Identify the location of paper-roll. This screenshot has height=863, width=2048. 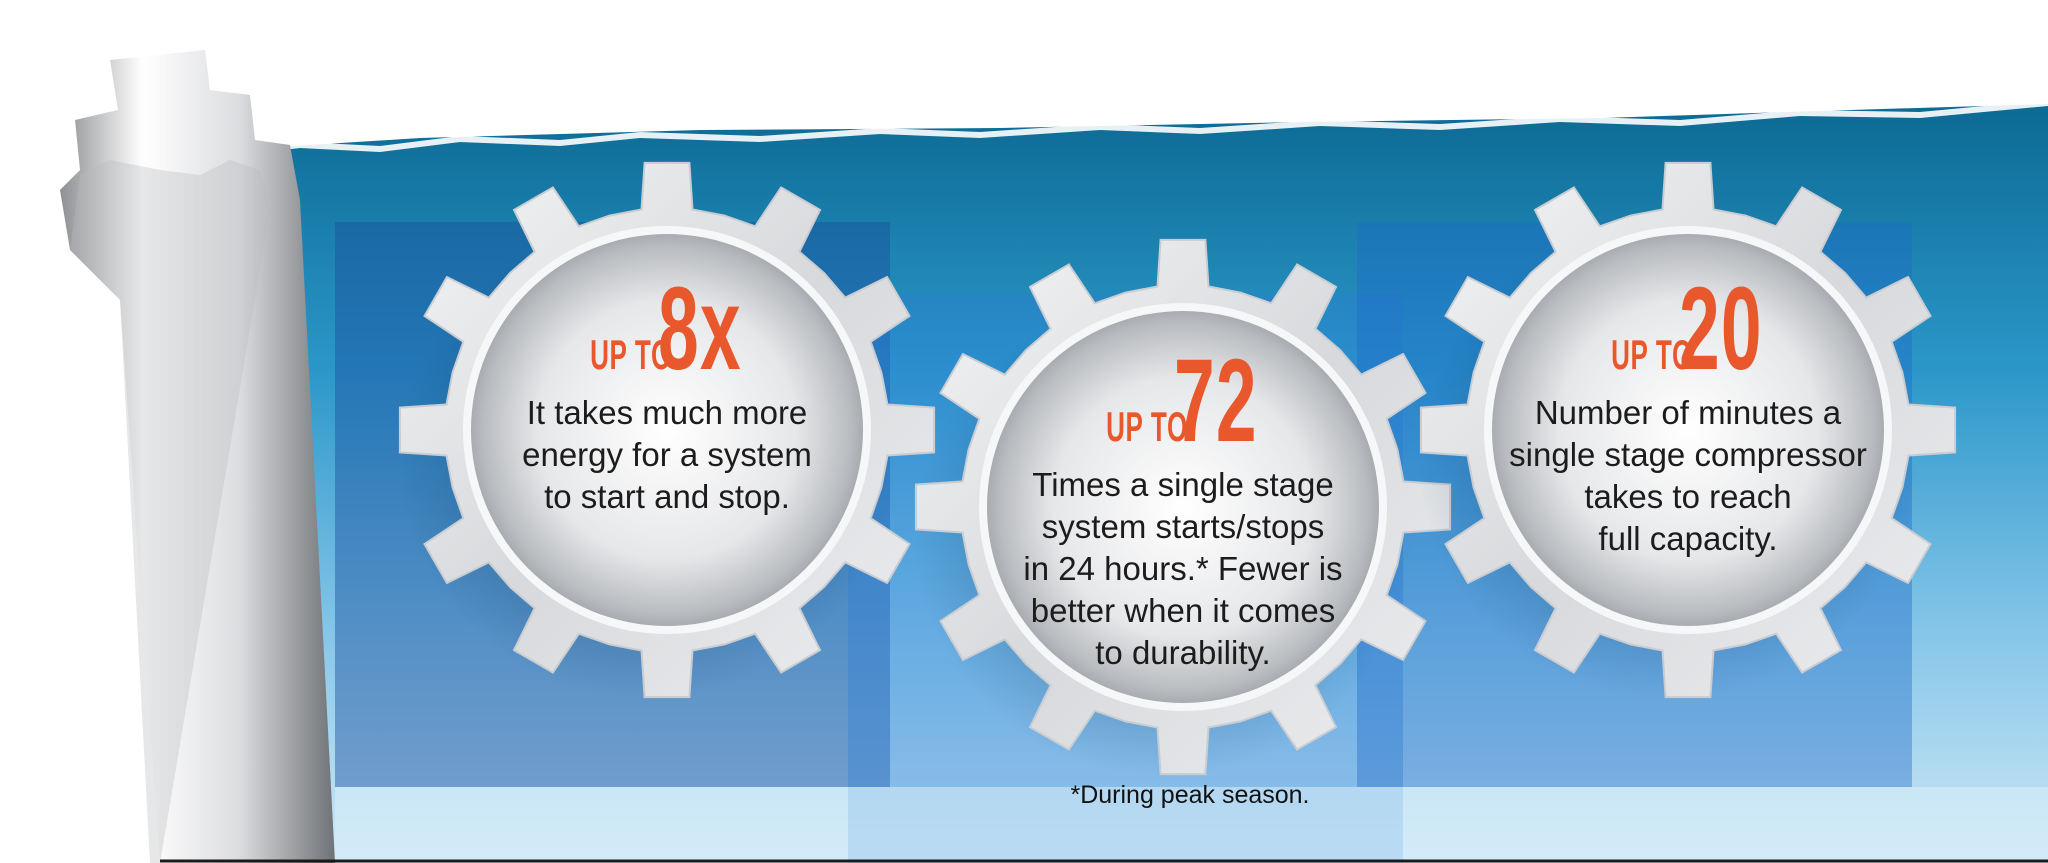
(197, 456).